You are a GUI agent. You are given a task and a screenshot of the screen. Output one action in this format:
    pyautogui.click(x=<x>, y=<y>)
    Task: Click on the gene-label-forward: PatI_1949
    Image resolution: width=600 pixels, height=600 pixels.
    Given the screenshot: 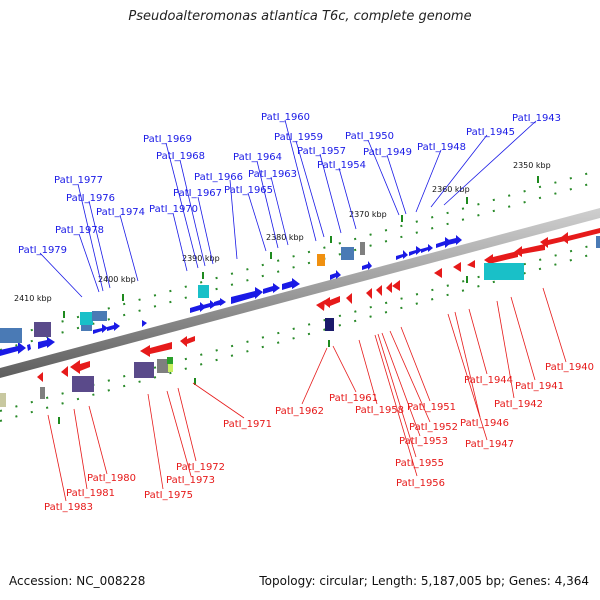 What is the action you would take?
    pyautogui.click(x=387, y=152)
    